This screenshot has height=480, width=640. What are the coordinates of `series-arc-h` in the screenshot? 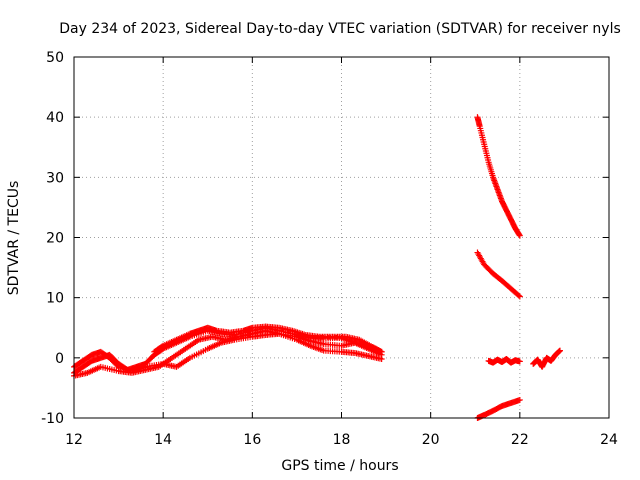 It's located at (498, 408).